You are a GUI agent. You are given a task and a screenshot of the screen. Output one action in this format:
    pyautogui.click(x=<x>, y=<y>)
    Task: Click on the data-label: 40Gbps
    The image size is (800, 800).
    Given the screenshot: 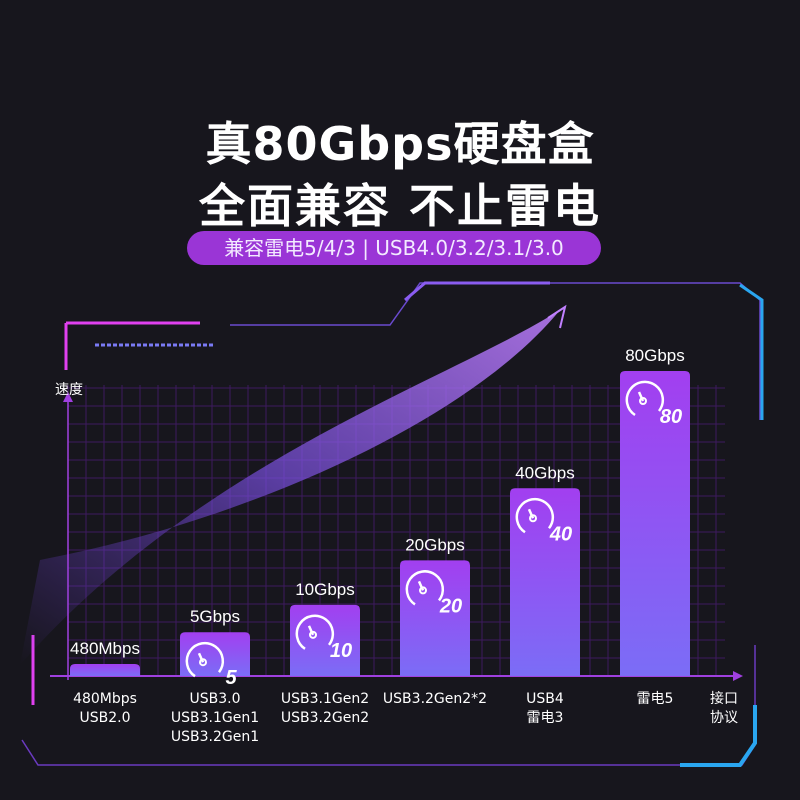 What is the action you would take?
    pyautogui.click(x=545, y=472)
    